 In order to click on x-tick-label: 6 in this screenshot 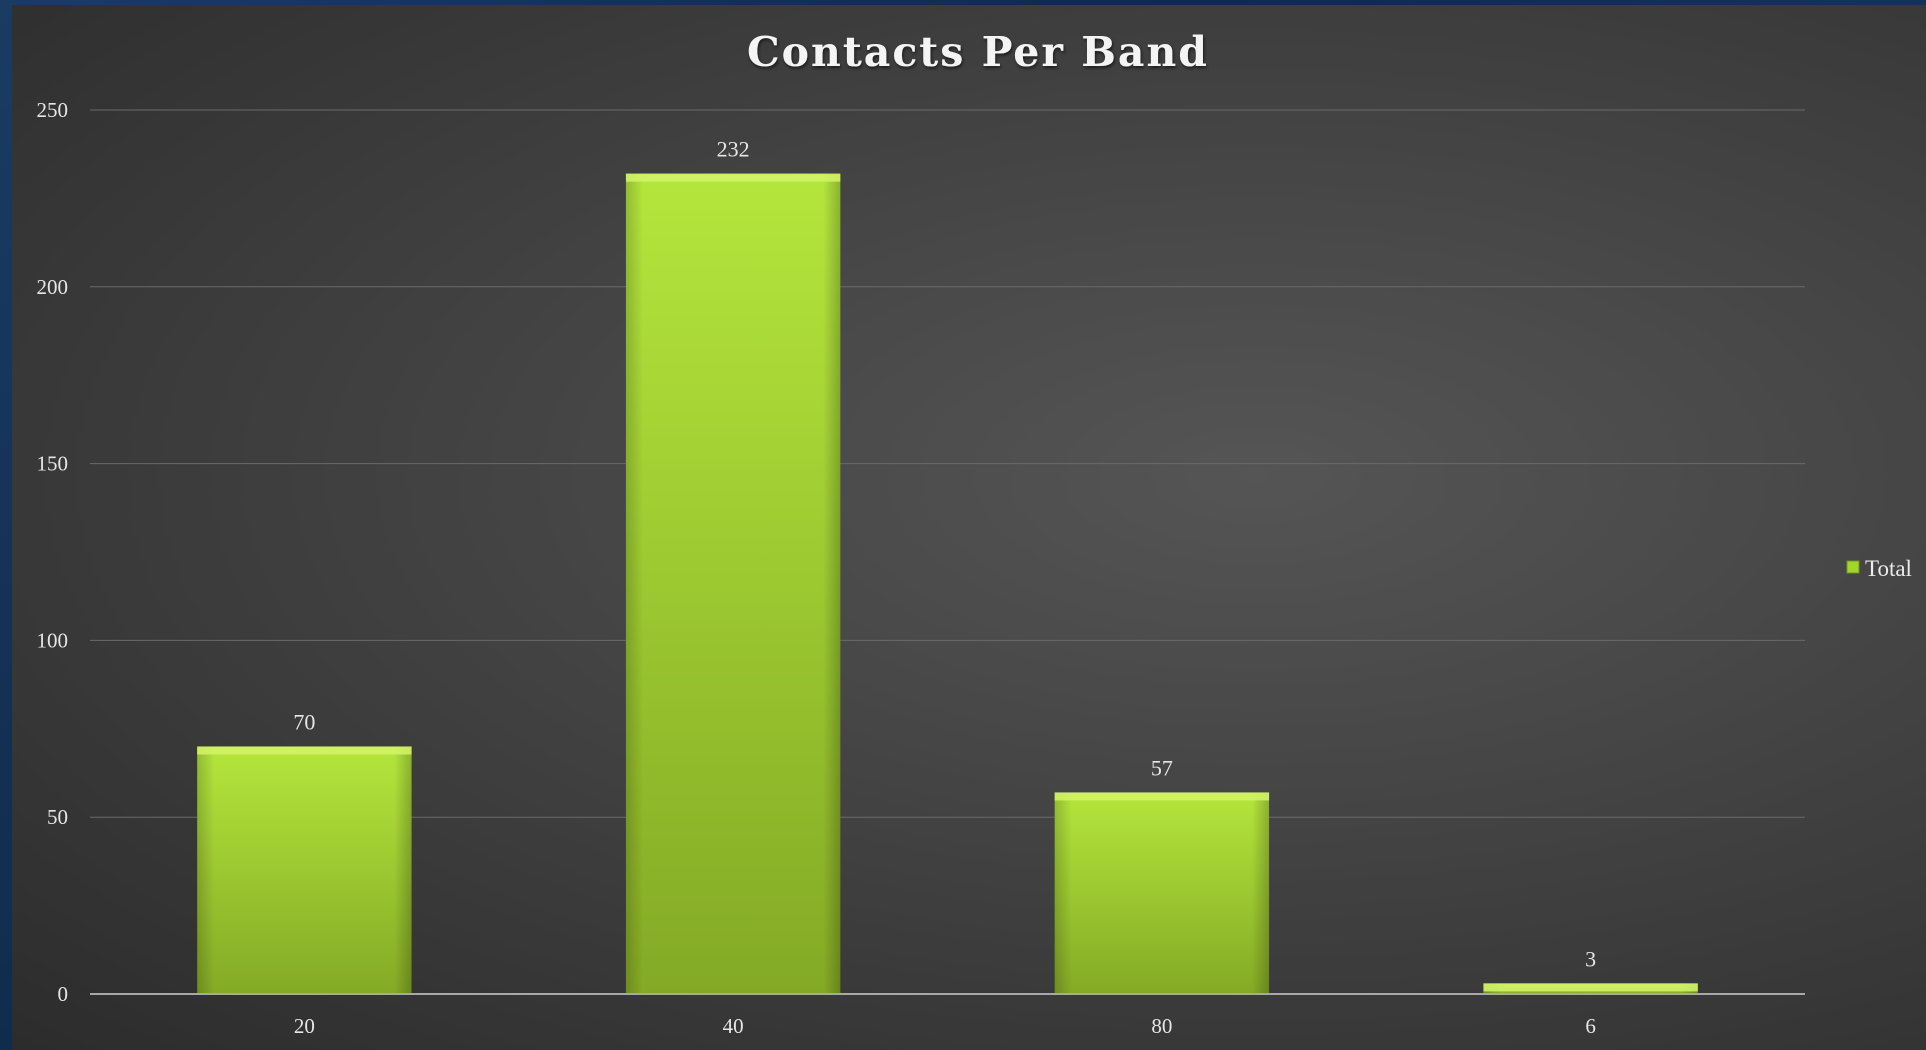, I will do `click(1590, 1026)`.